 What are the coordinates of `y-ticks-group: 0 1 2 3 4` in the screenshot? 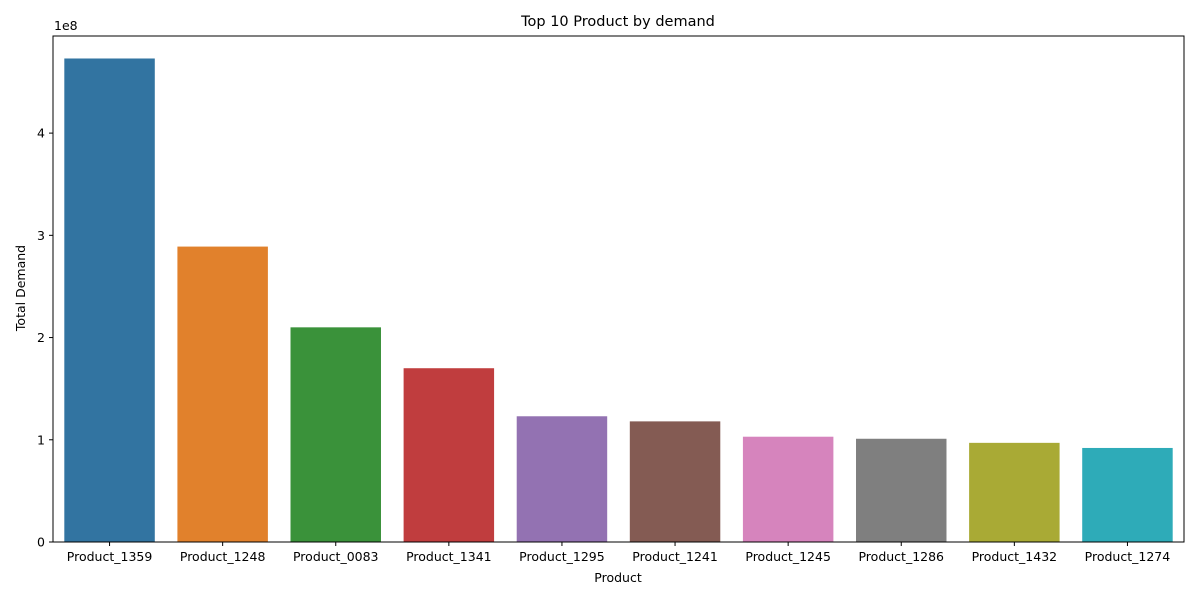 It's located at (45, 338).